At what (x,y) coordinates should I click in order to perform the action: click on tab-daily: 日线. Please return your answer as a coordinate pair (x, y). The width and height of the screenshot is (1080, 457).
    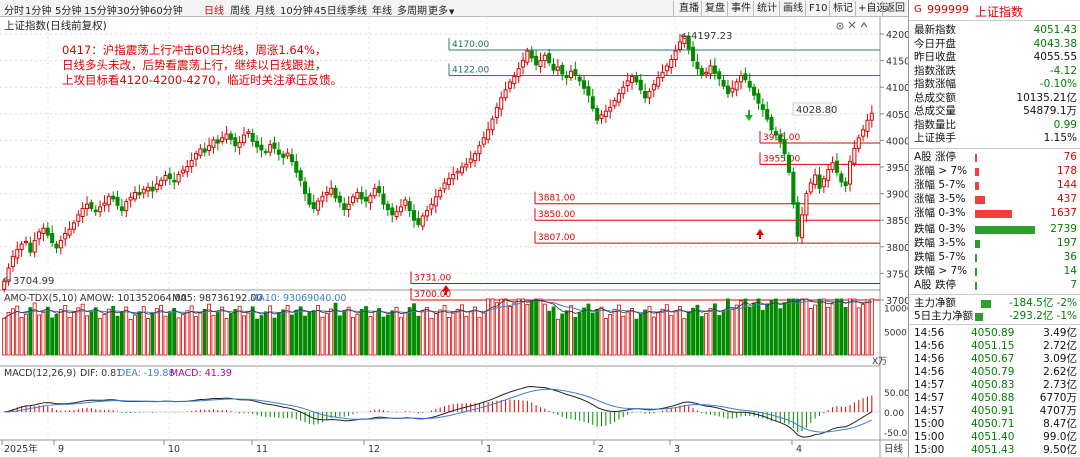
    Looking at the image, I should click on (214, 11).